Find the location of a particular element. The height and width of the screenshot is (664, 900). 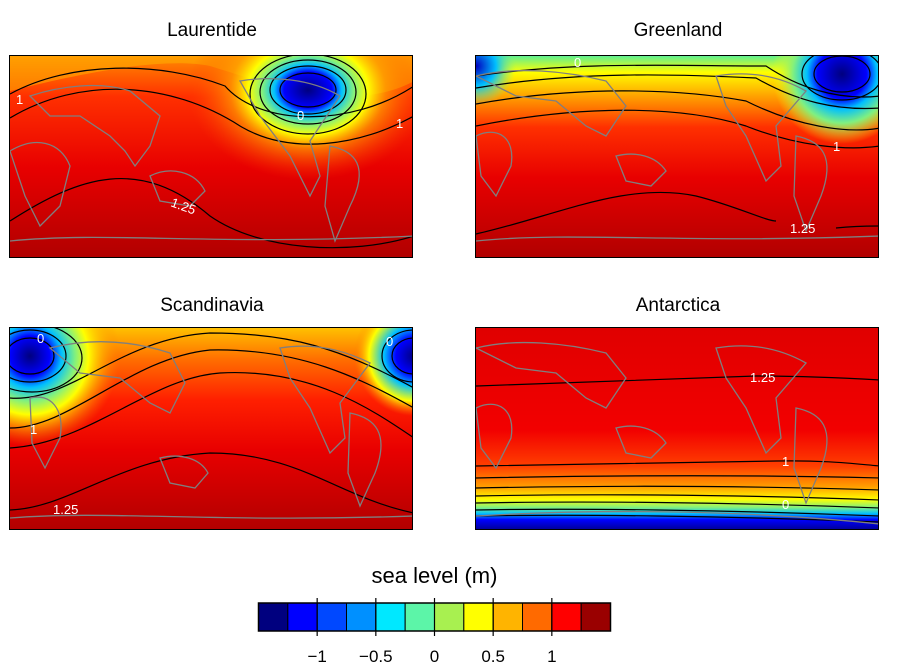

panel-title-scandinavia: Scandinavia is located at coordinates (212, 305).